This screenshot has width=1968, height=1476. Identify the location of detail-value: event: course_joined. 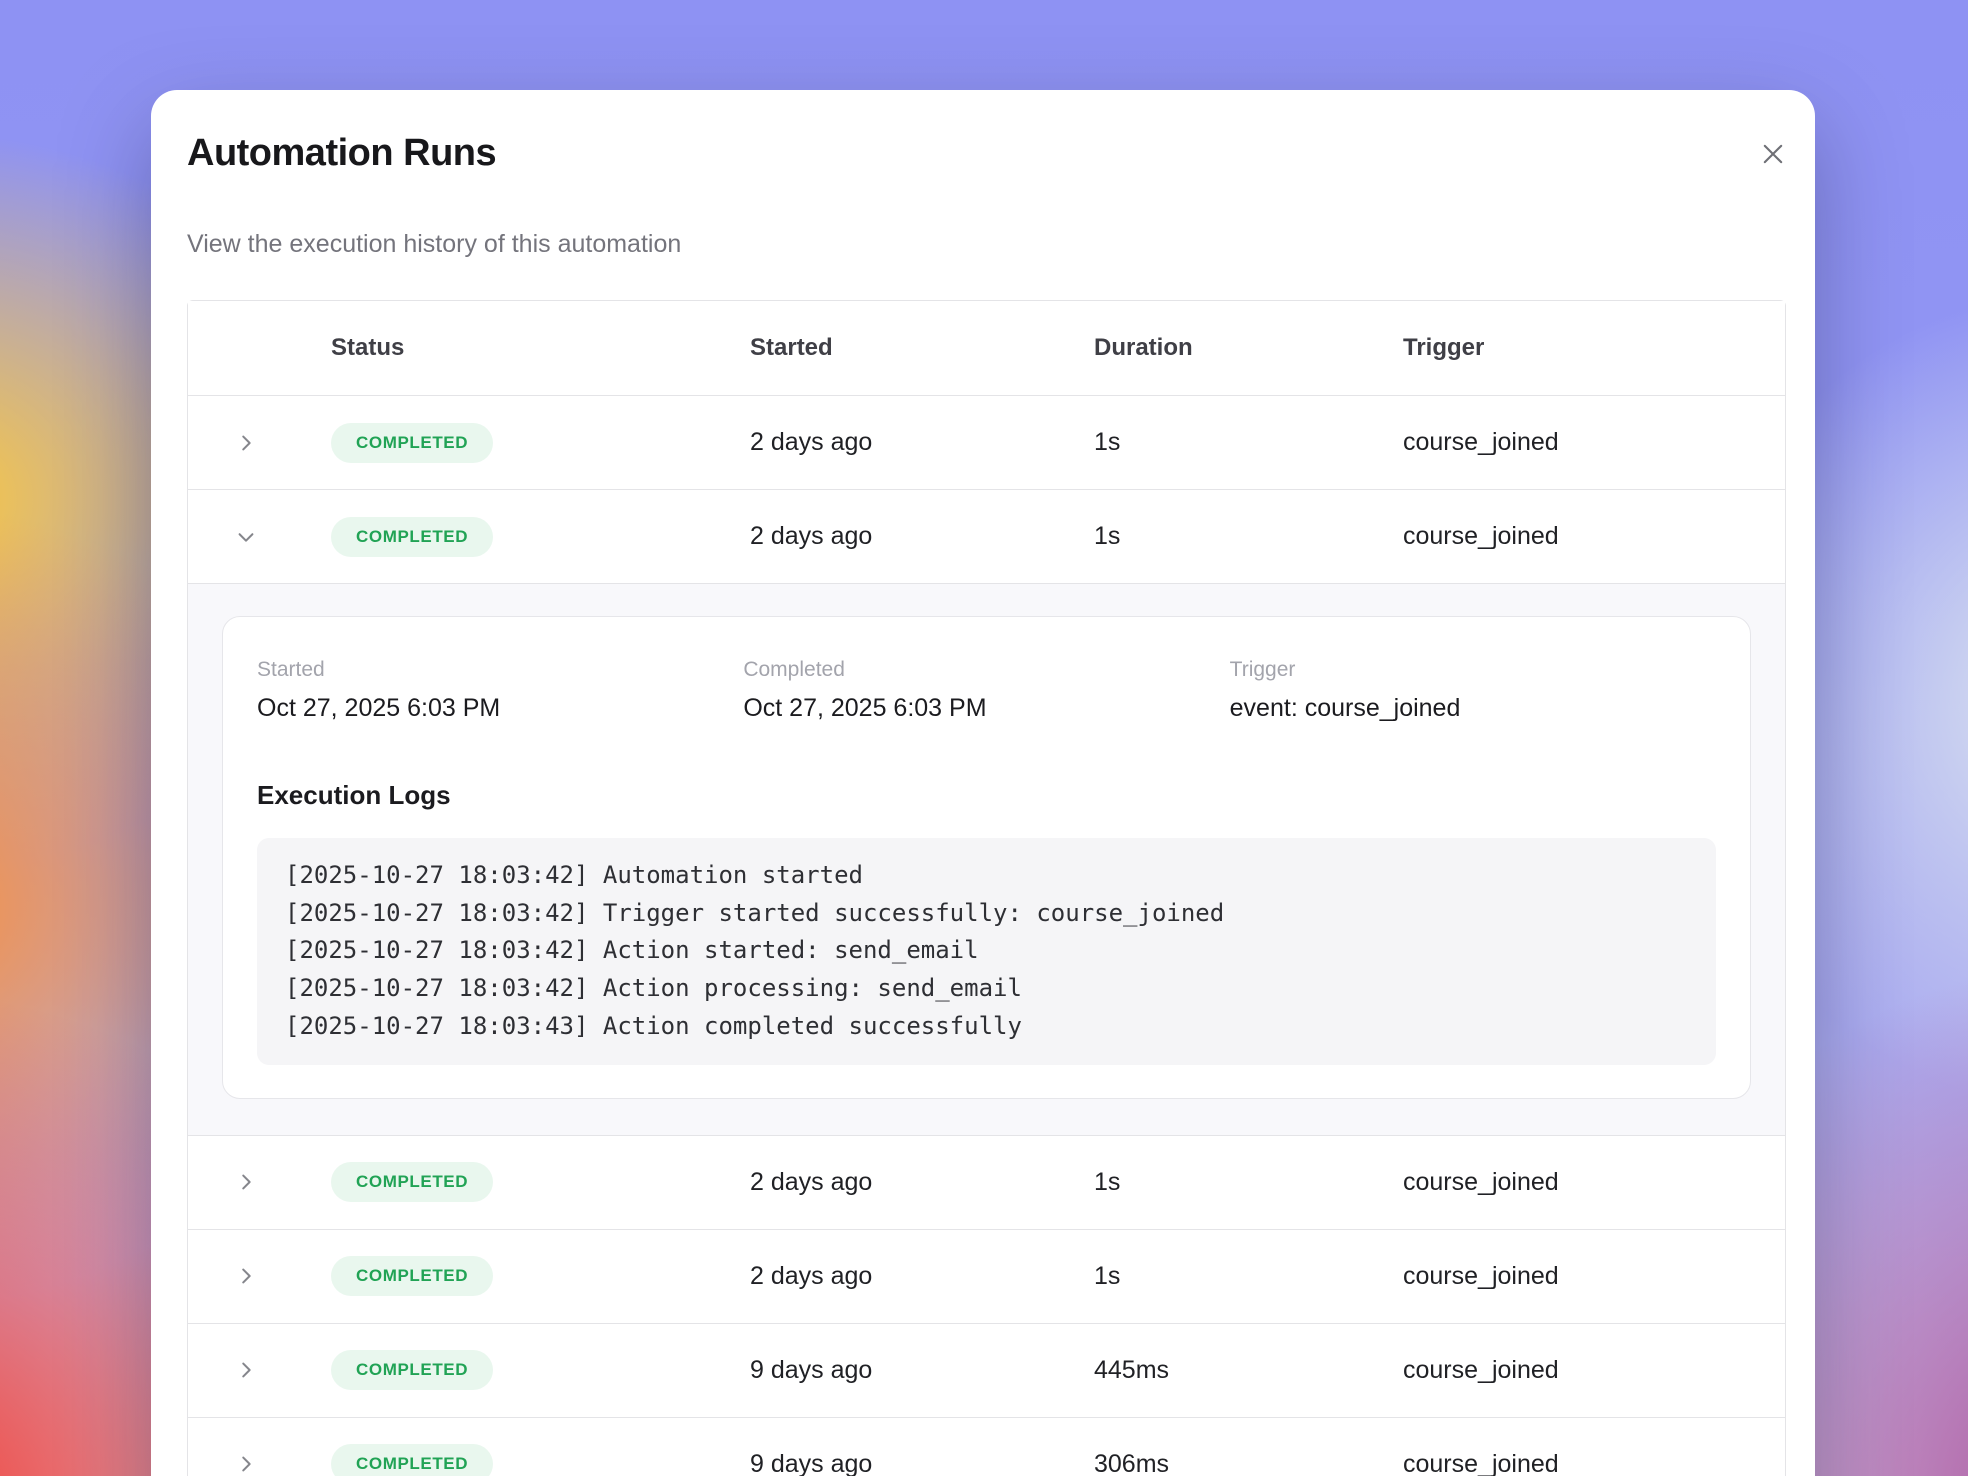
(1345, 708).